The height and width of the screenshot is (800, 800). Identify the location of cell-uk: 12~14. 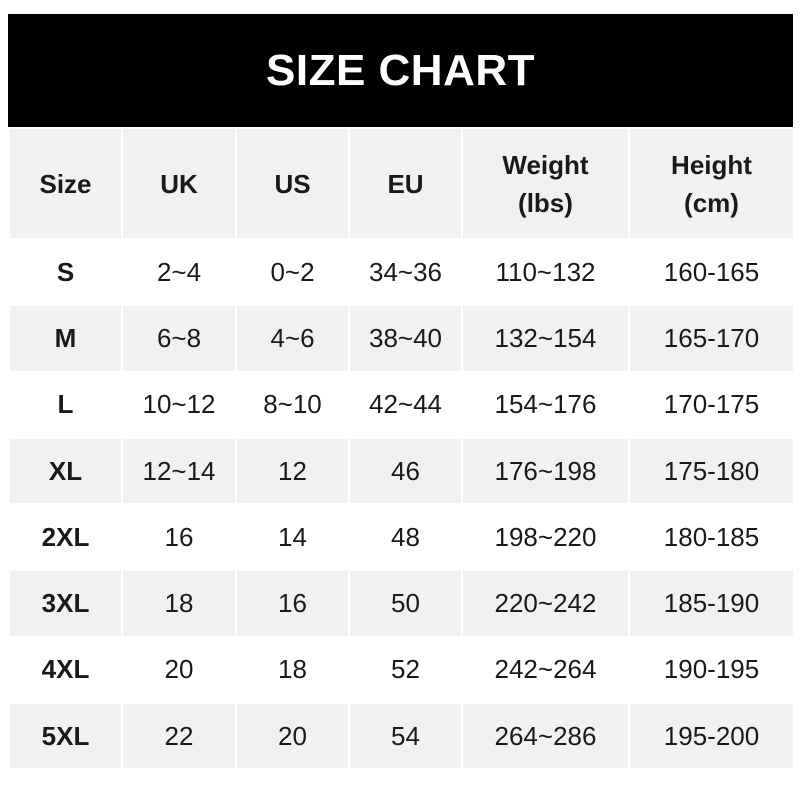
(179, 471).